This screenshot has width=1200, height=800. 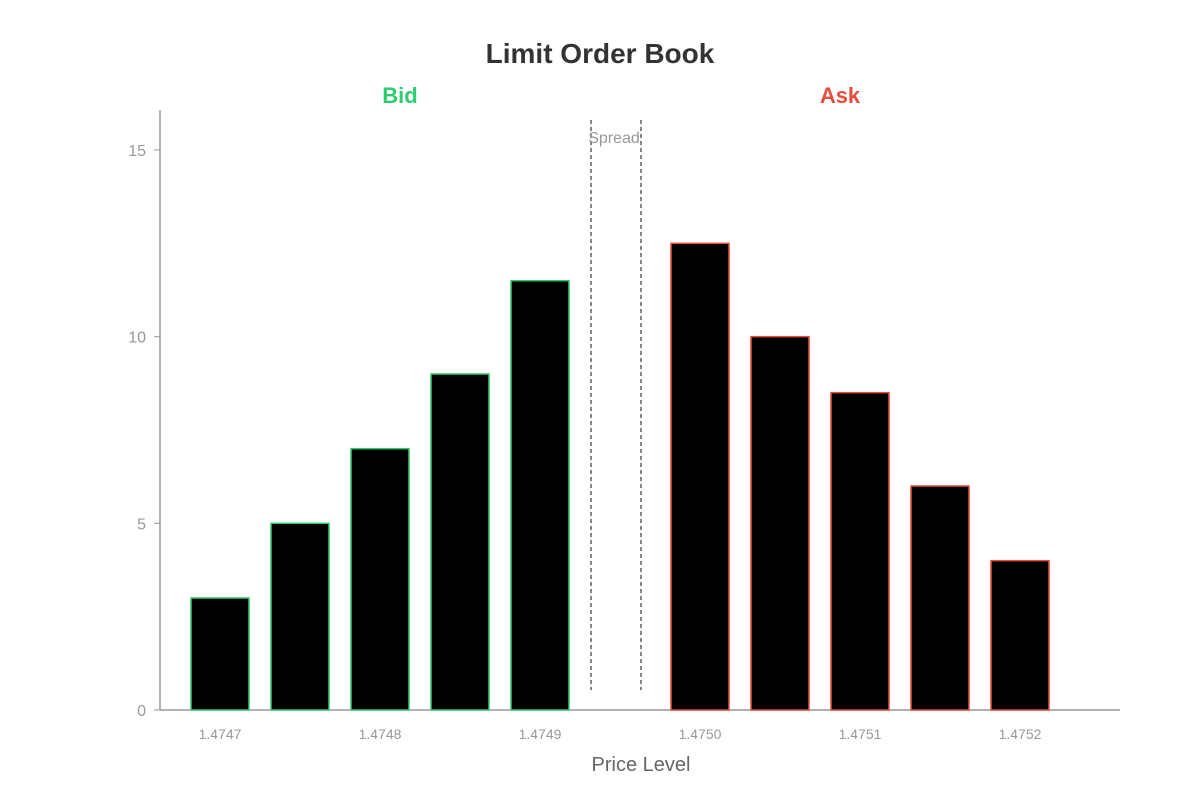 I want to click on ask-label: Ask, so click(x=840, y=95).